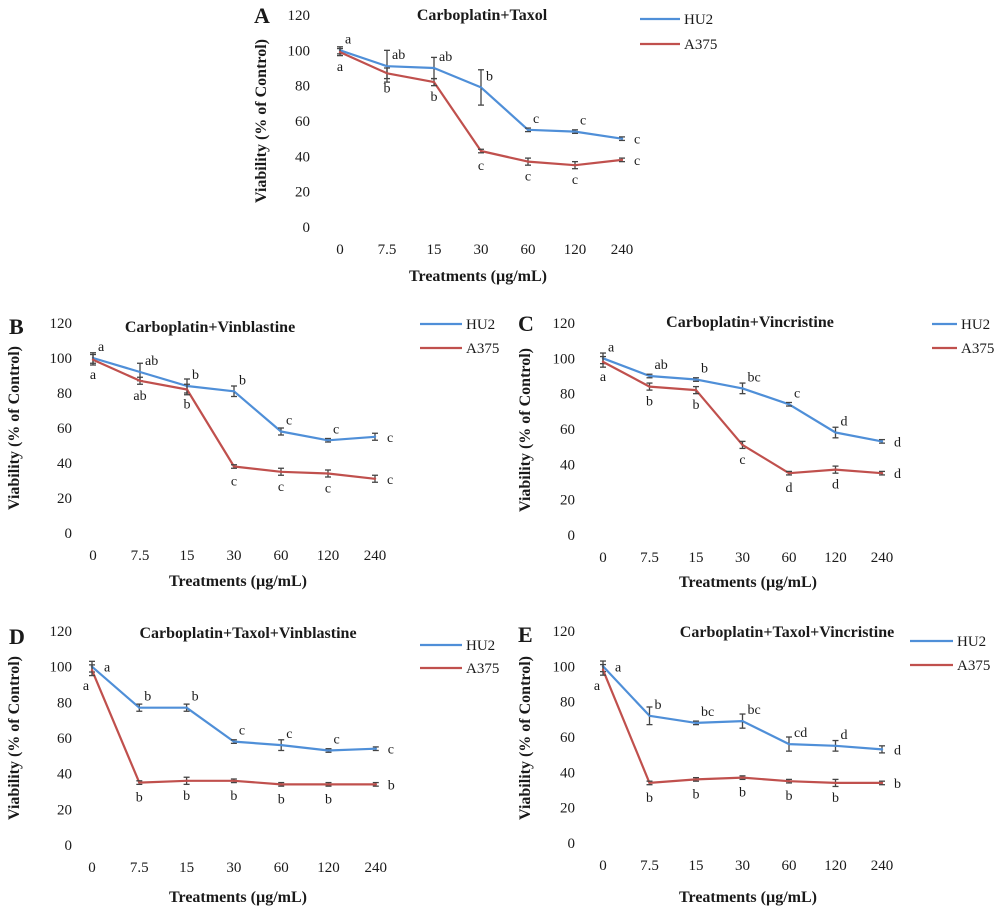 The image size is (1000, 921). I want to click on y-tick-label: 120, so click(564, 632).